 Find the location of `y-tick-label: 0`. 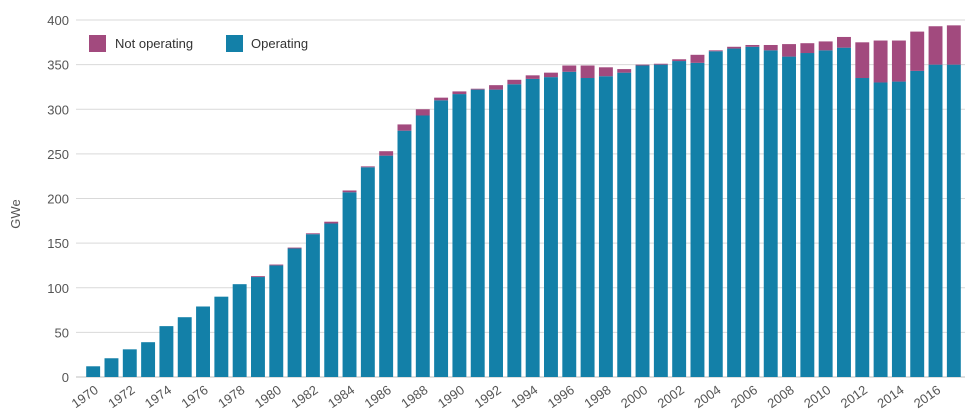

y-tick-label: 0 is located at coordinates (65, 377).